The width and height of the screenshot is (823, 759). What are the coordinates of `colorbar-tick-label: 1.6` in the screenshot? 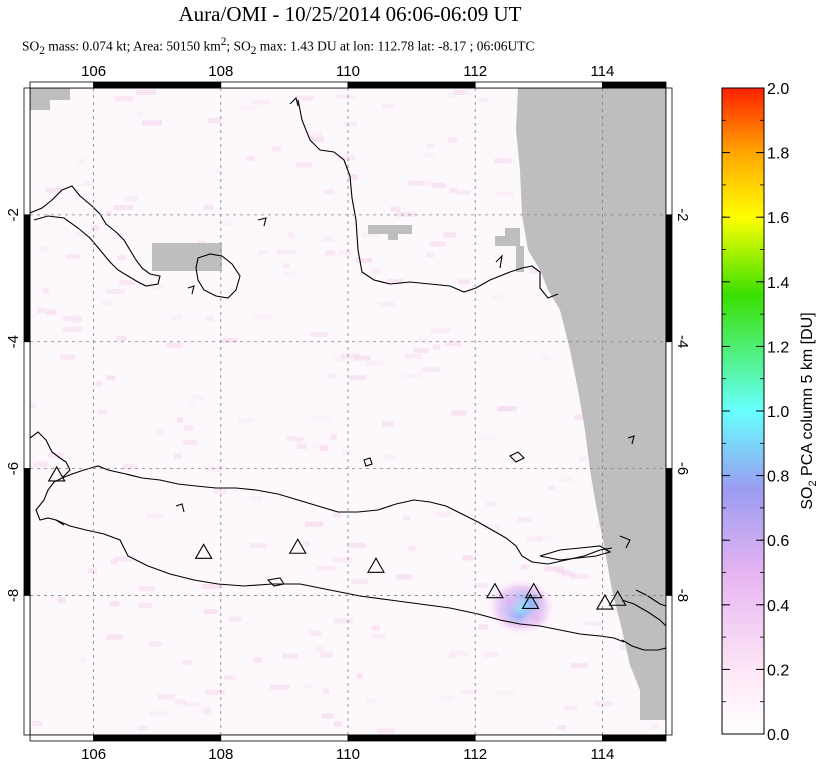 It's located at (778, 218).